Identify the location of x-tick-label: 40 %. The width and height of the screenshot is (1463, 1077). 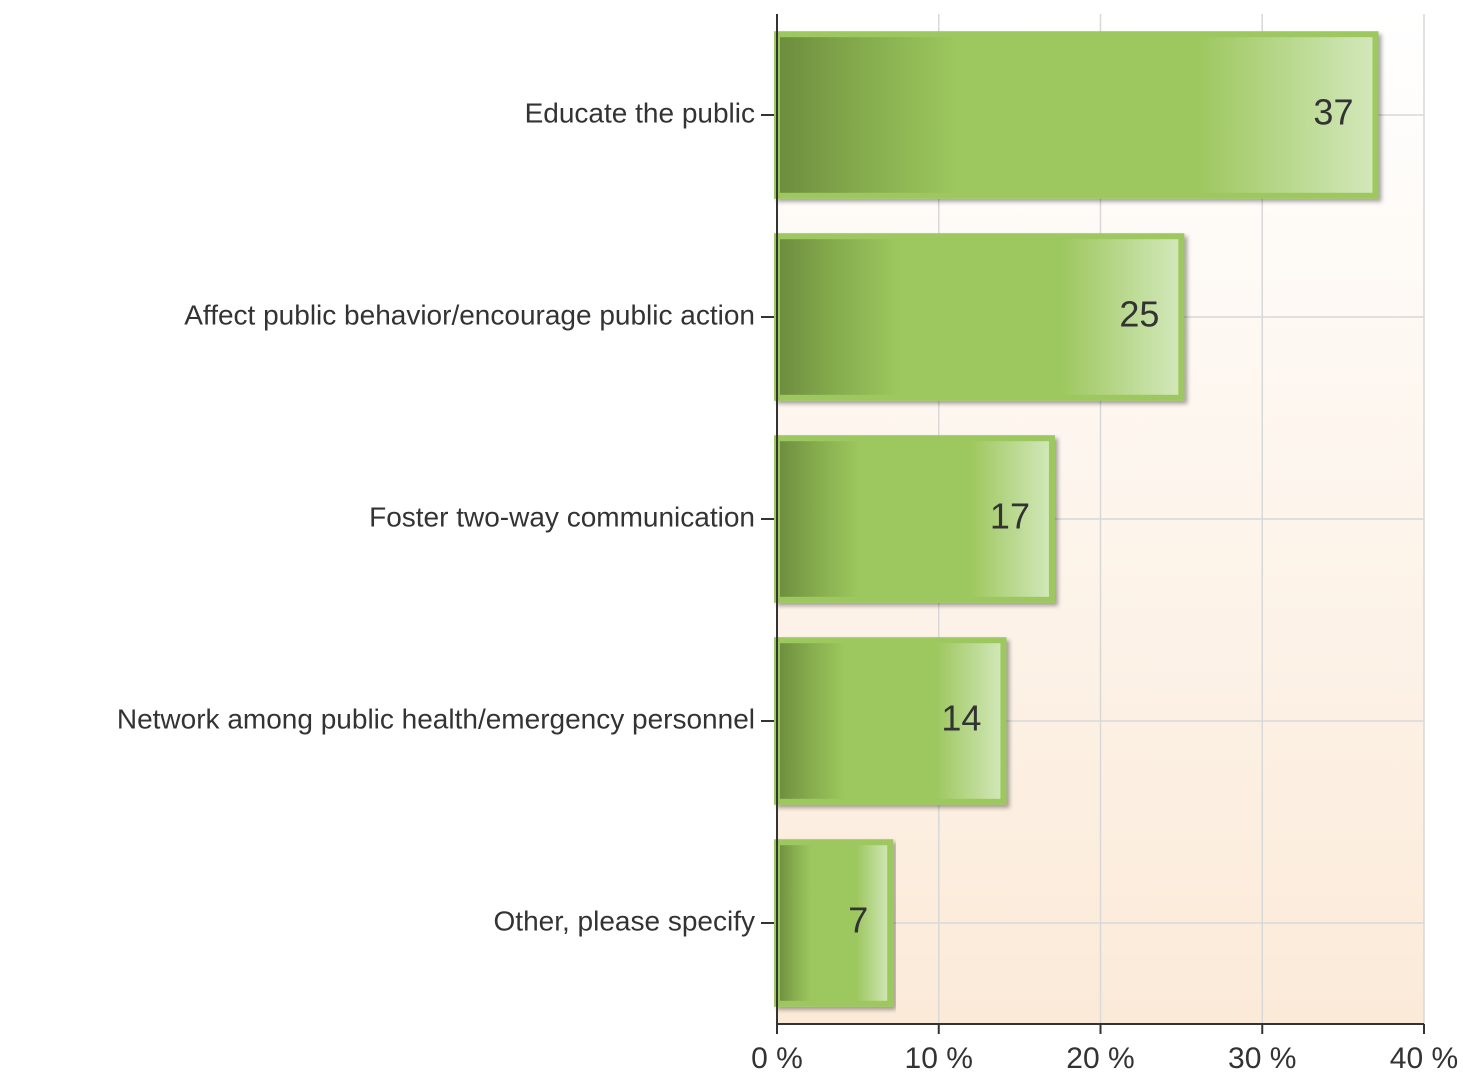
(1424, 1058).